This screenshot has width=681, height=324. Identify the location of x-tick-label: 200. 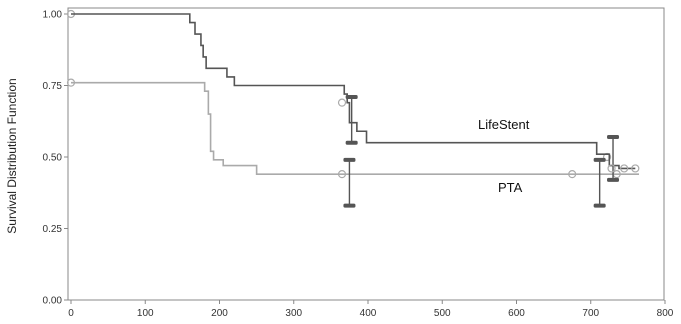
(219, 313).